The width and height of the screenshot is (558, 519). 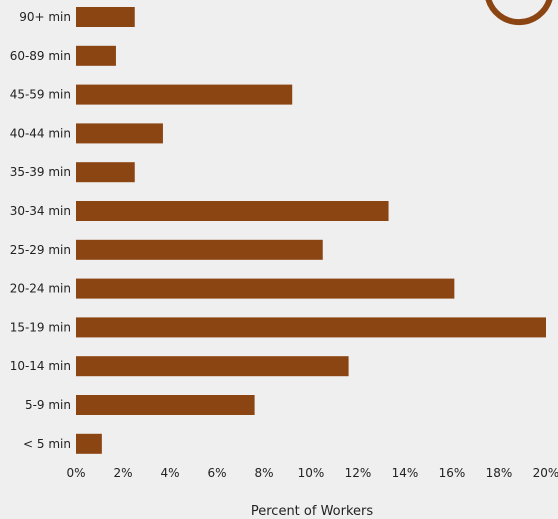 What do you see at coordinates (40, 95) in the screenshot?
I see `category-label: 45-59 min` at bounding box center [40, 95].